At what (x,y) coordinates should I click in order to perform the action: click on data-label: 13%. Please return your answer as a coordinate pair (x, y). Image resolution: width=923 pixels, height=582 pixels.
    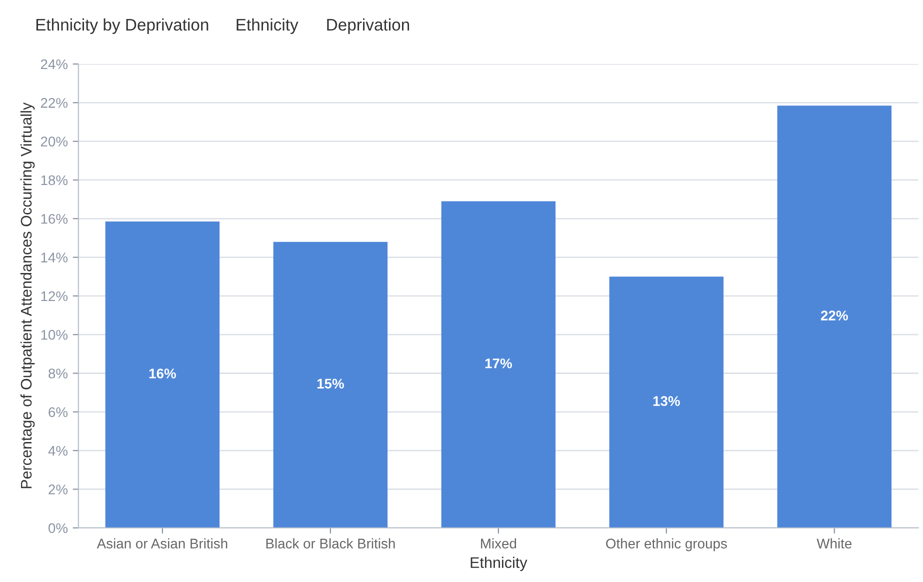
    Looking at the image, I should click on (666, 401).